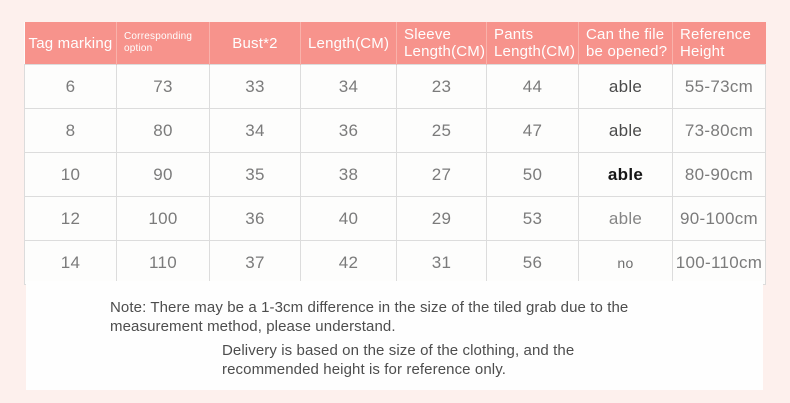  Describe the element at coordinates (719, 130) in the screenshot. I see `cell-reference-height: 73-80cm` at that location.